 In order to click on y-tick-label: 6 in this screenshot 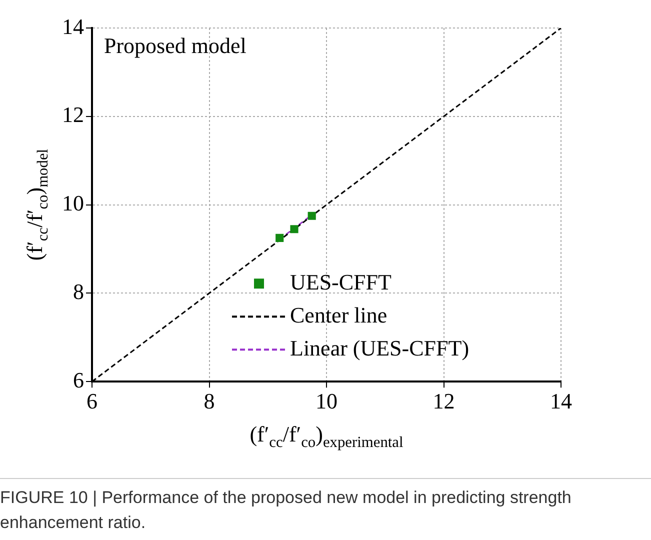, I will do `click(78, 379)`.